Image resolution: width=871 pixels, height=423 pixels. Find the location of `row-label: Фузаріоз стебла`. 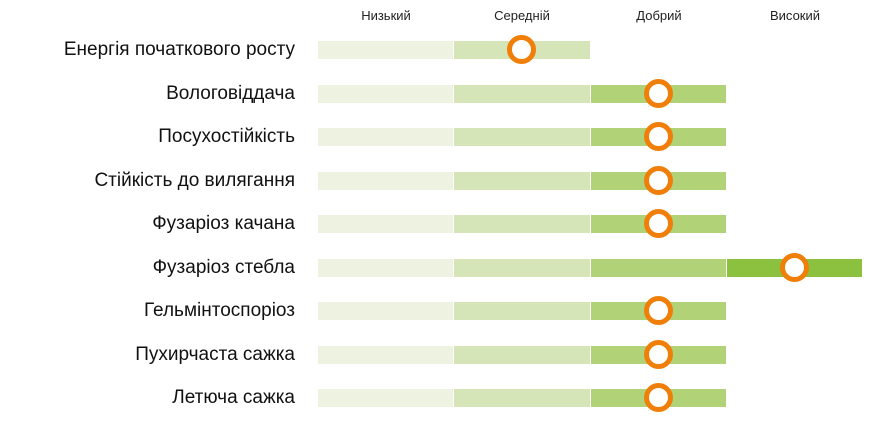

row-label: Фузаріоз стебла is located at coordinates (223, 267).